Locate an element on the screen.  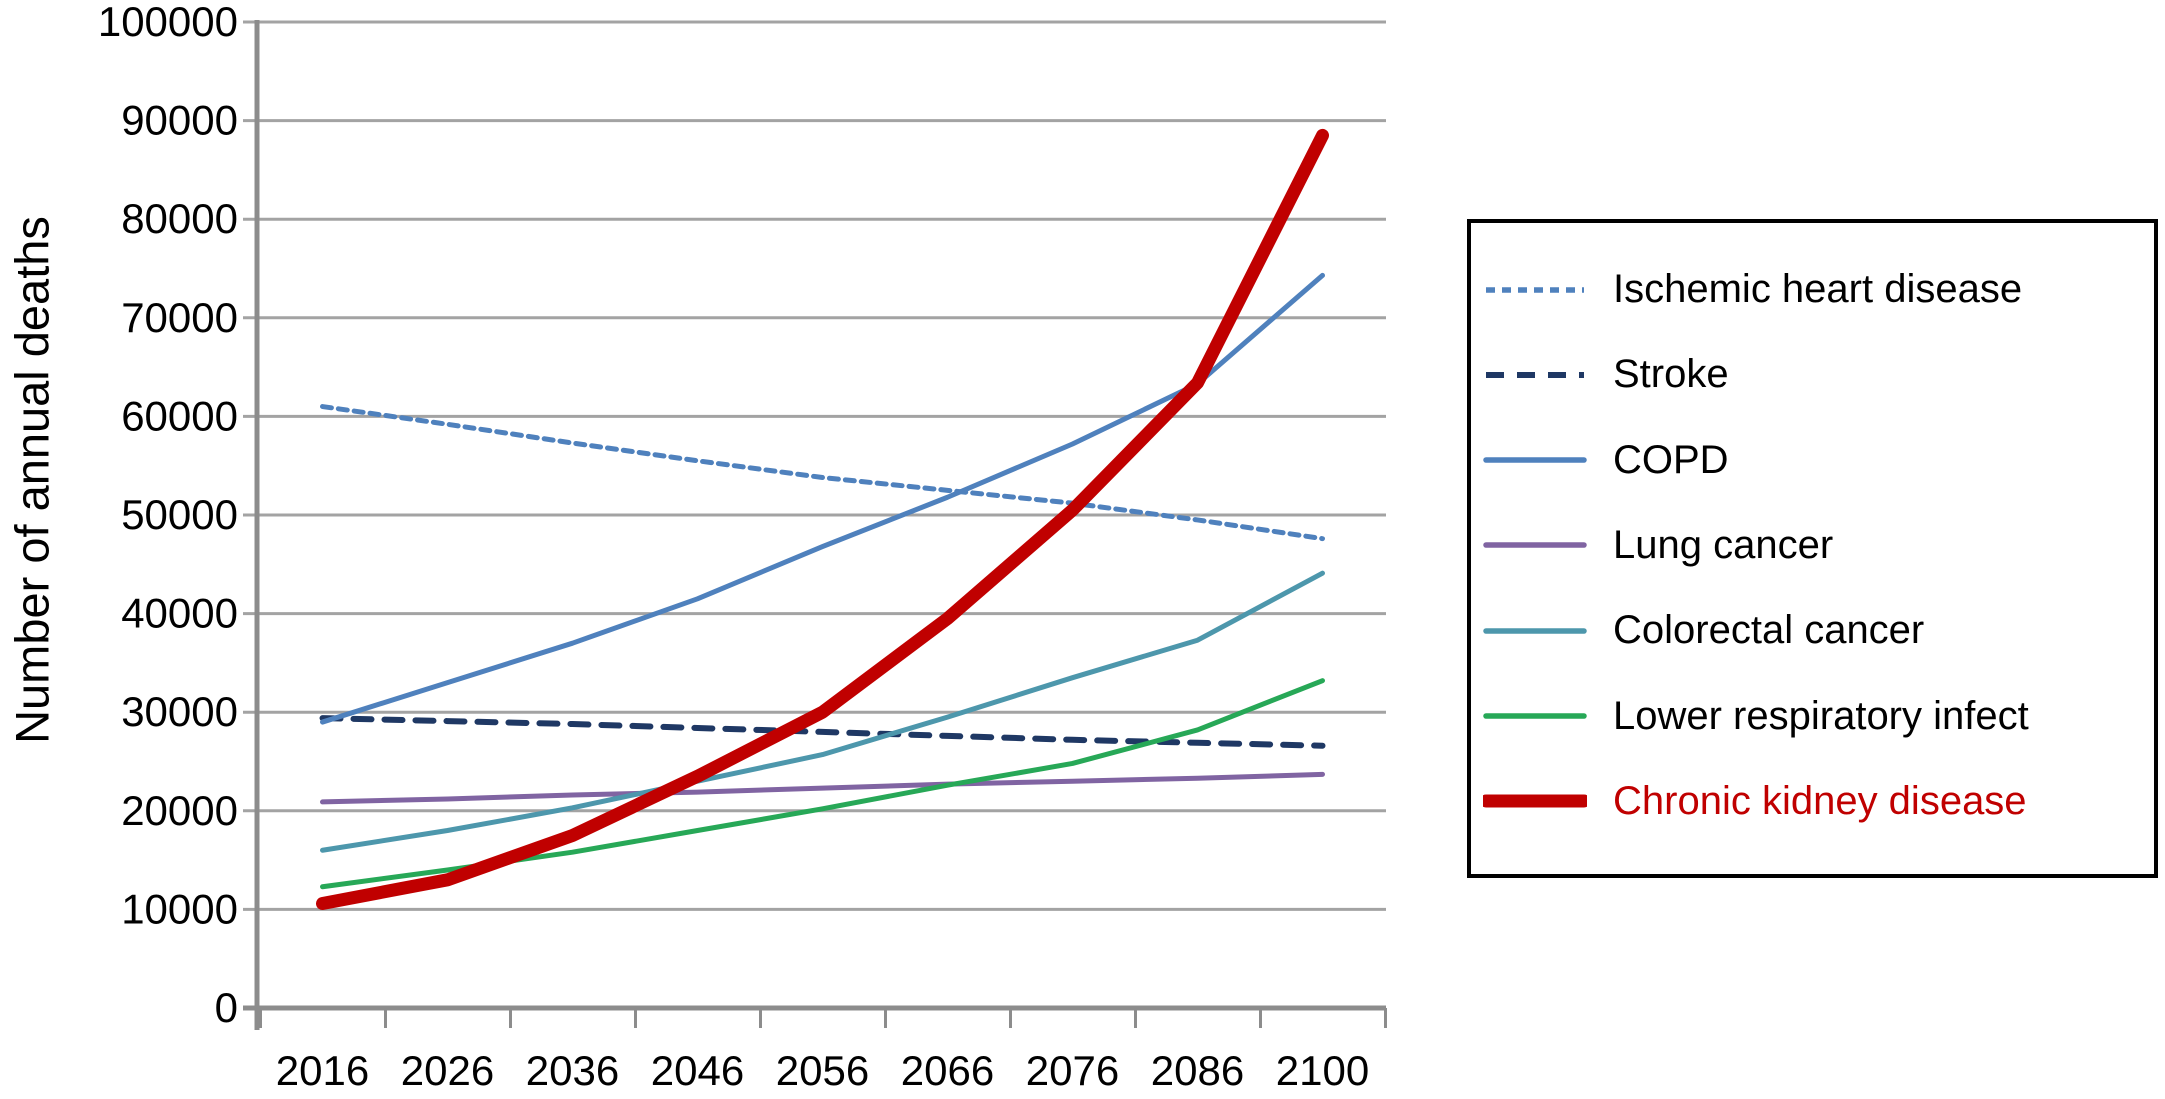
y-tick-label: 20000 is located at coordinates (179, 810).